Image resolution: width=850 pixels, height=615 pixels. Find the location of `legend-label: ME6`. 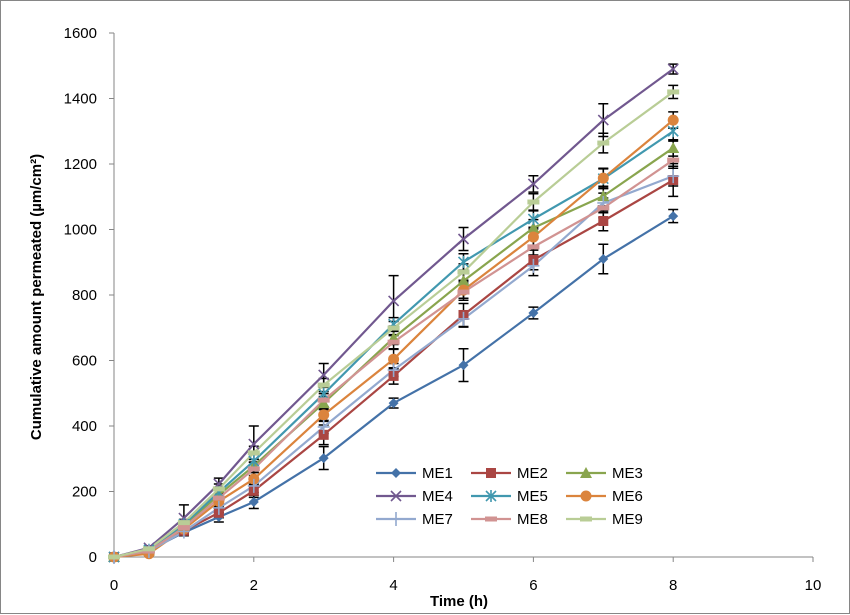

legend-label: ME6 is located at coordinates (627, 496).